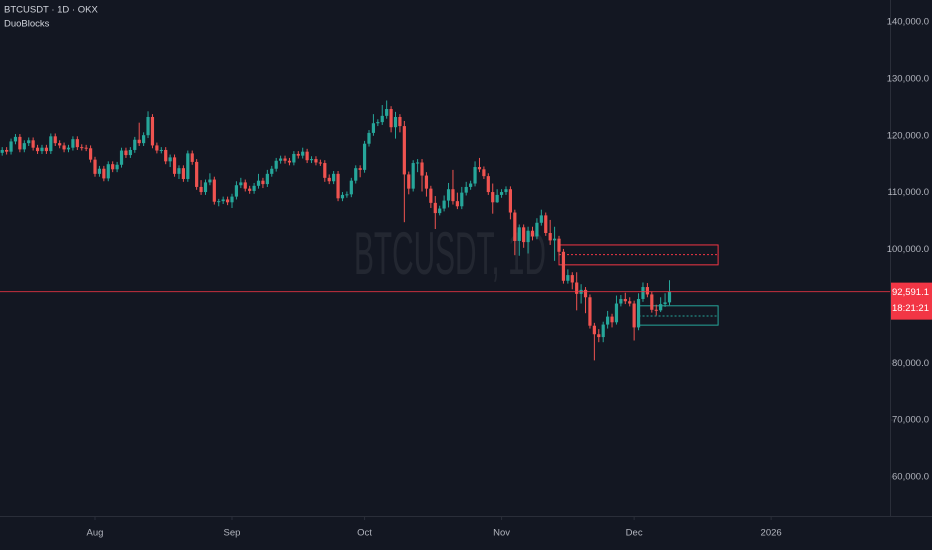 The height and width of the screenshot is (550, 932). Describe the element at coordinates (910, 477) in the screenshot. I see `y-tick-label: 60,000.0` at that location.